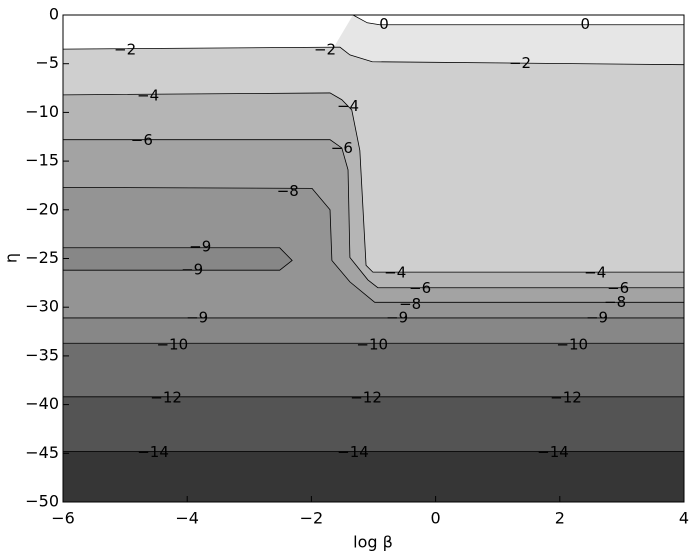 Image resolution: width=695 pixels, height=554 pixels. What do you see at coordinates (42, 208) in the screenshot?
I see `y-tick-label: −20` at bounding box center [42, 208].